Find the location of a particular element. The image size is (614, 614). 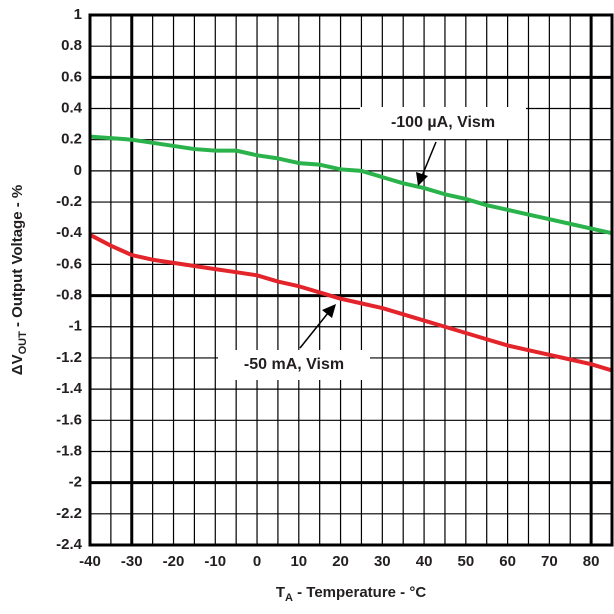

y-axis-title: ΔVOUT - Output Voltage - % is located at coordinates (19, 280).